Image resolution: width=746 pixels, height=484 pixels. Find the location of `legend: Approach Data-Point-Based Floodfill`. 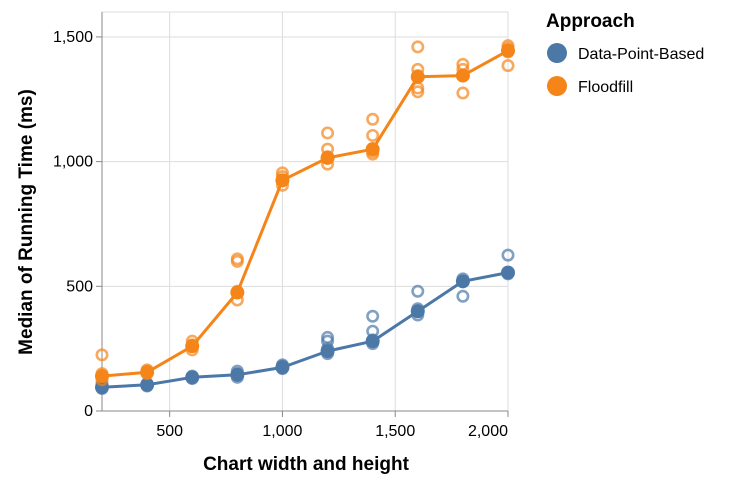

legend: Approach Data-Point-Based Floodfill is located at coordinates (625, 53).